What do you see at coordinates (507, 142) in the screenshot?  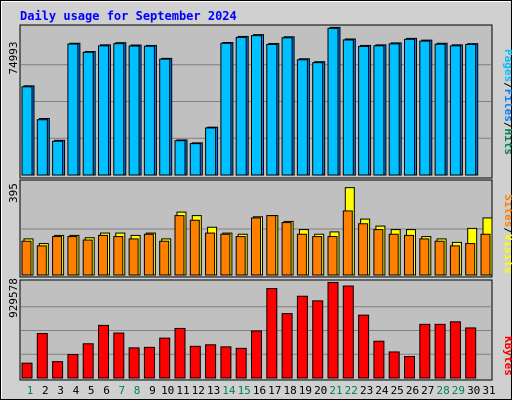 I see `legend-hits: Hits` at bounding box center [507, 142].